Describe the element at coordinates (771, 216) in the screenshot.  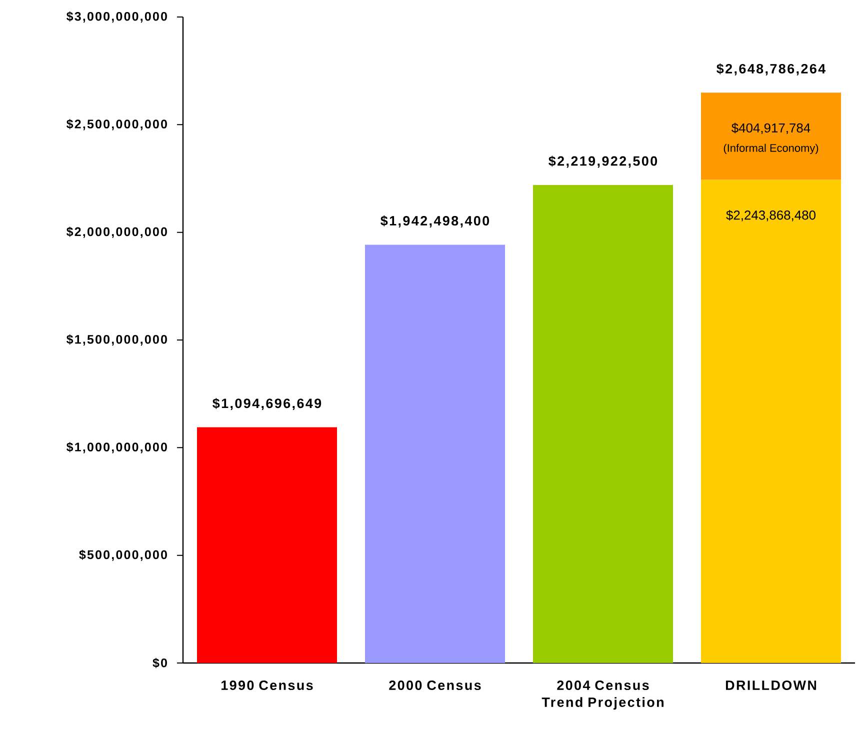
I see `data-label: $2,243,868,480` at that location.